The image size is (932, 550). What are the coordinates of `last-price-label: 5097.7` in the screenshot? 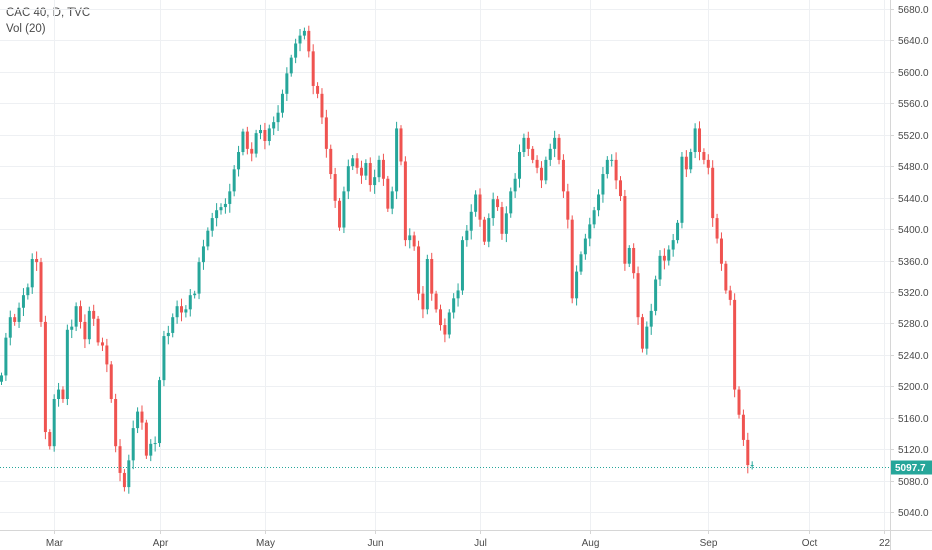 It's located at (910, 468).